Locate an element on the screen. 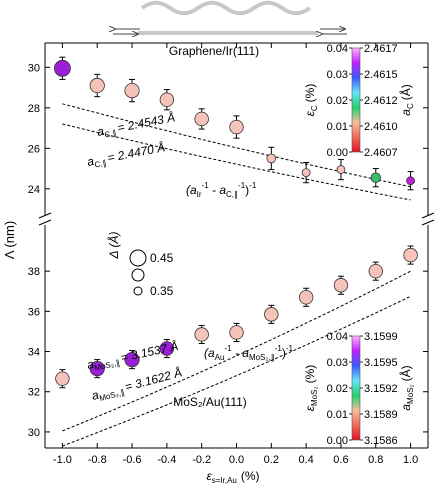 The height and width of the screenshot is (485, 436). size-legend-label: 0.35 is located at coordinates (162, 291).